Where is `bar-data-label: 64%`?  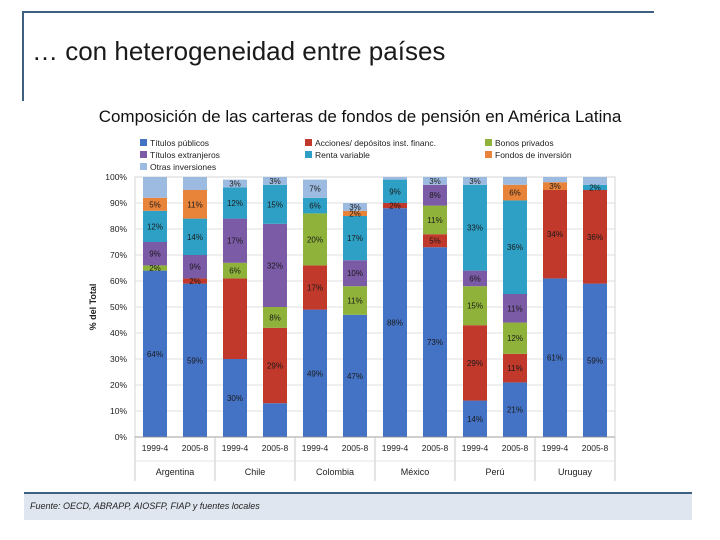
bar-data-label: 64% is located at coordinates (155, 354).